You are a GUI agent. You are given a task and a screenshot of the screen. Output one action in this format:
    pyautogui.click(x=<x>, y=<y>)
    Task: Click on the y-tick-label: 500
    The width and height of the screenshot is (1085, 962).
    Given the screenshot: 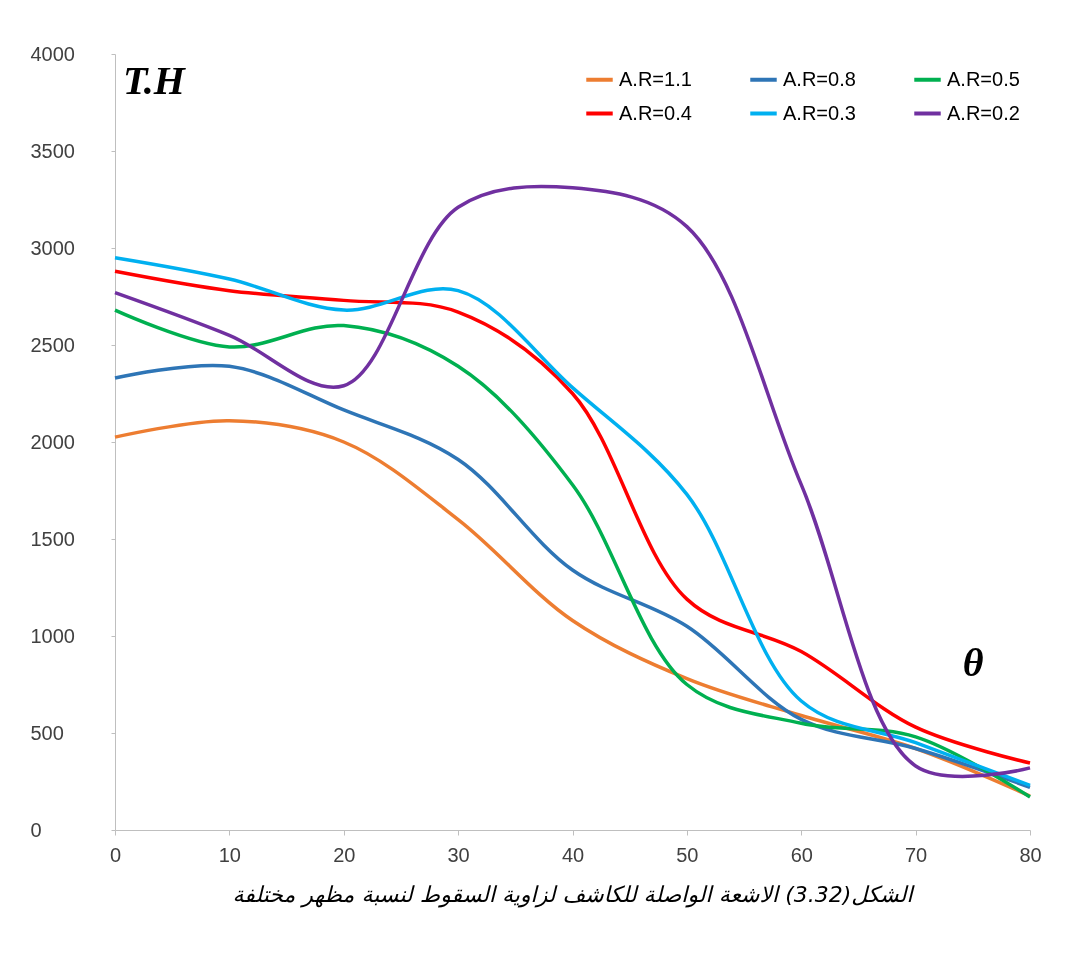 What is the action you would take?
    pyautogui.click(x=47, y=732)
    